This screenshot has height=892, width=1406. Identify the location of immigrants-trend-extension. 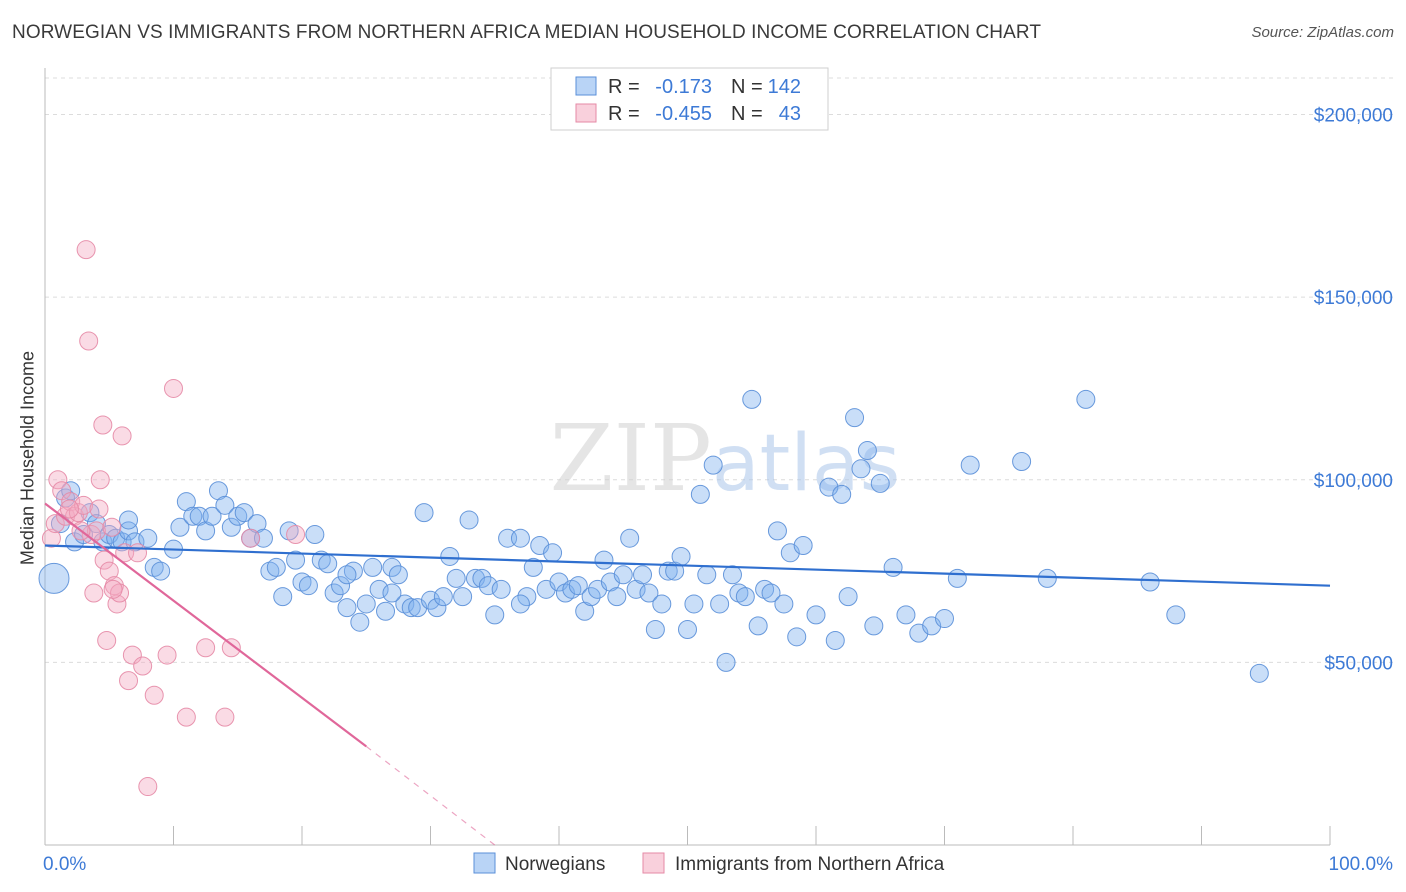
(430, 795).